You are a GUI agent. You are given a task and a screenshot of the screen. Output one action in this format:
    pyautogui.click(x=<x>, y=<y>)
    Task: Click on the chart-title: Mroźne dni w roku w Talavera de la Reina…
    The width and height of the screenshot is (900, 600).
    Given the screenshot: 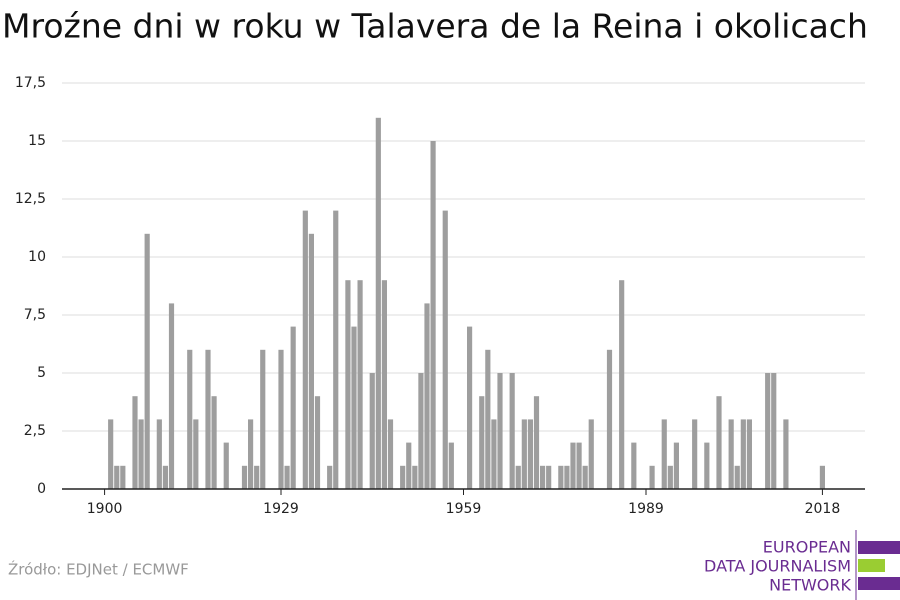 What is the action you would take?
    pyautogui.click(x=435, y=26)
    